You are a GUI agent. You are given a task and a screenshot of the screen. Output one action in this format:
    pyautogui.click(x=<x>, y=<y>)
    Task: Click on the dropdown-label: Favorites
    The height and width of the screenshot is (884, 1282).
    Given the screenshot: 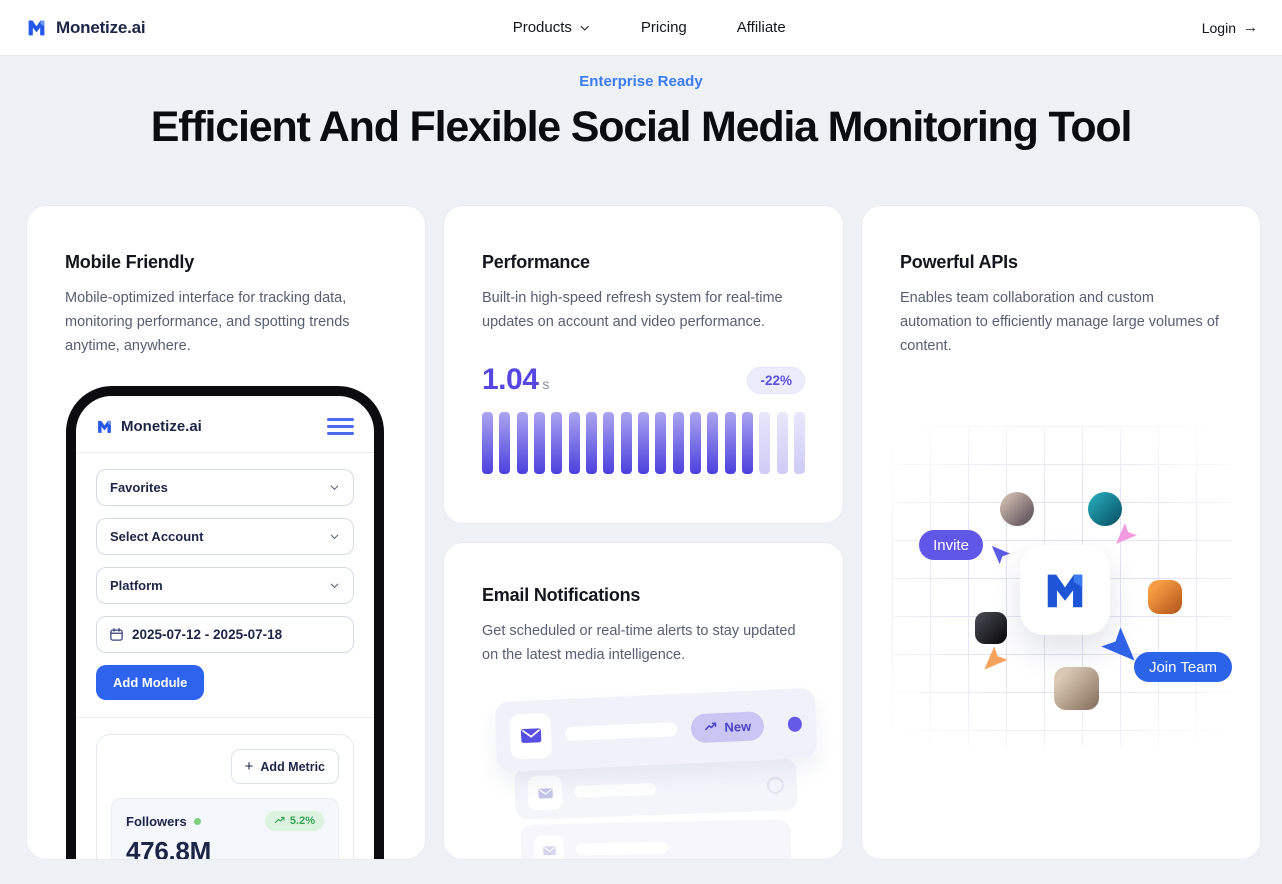 What is the action you would take?
    pyautogui.click(x=139, y=487)
    